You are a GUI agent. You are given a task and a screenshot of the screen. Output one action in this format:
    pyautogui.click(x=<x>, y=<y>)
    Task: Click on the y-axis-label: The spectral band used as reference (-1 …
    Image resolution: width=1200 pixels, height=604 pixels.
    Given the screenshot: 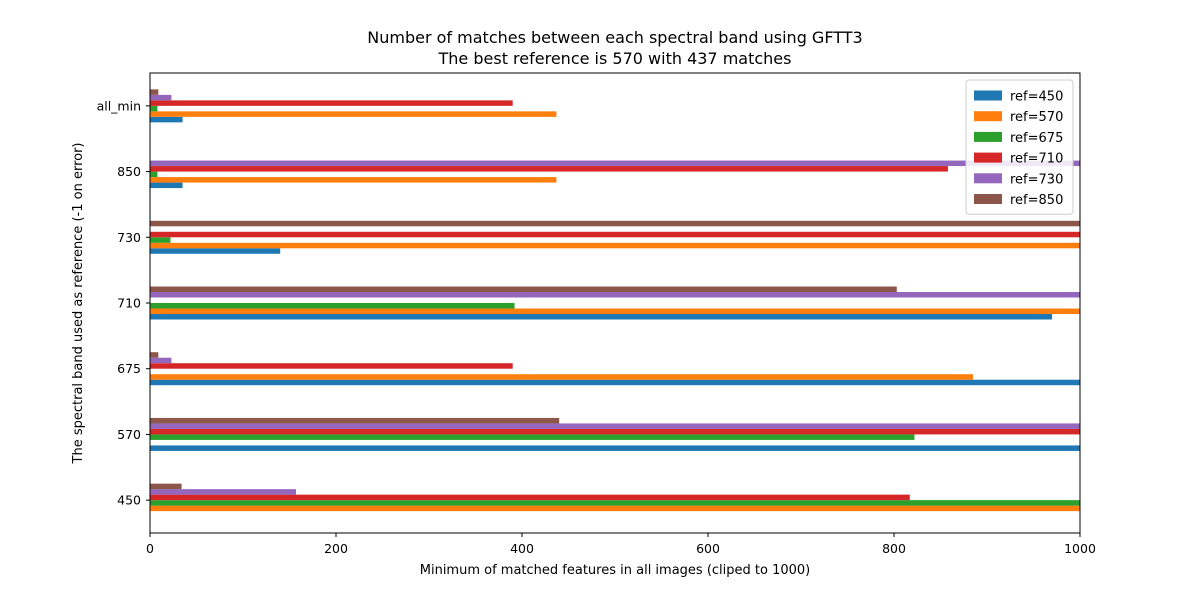 What is the action you would take?
    pyautogui.click(x=78, y=304)
    